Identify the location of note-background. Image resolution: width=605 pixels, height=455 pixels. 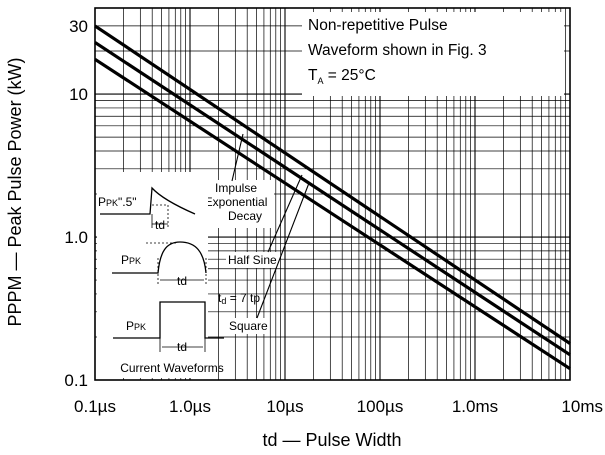
(433, 54).